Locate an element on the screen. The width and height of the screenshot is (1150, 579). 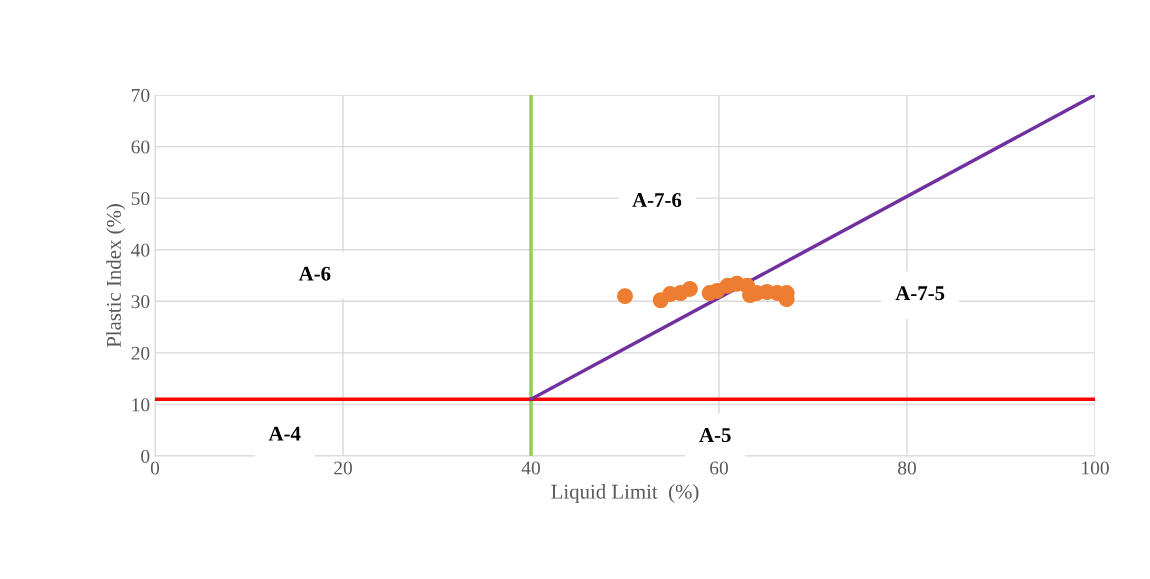
y-tick-label: 40 is located at coordinates (140, 250).